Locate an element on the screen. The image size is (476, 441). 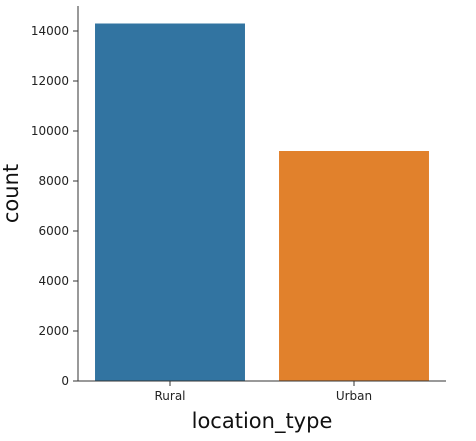
x-tick-label: Urban is located at coordinates (354, 396).